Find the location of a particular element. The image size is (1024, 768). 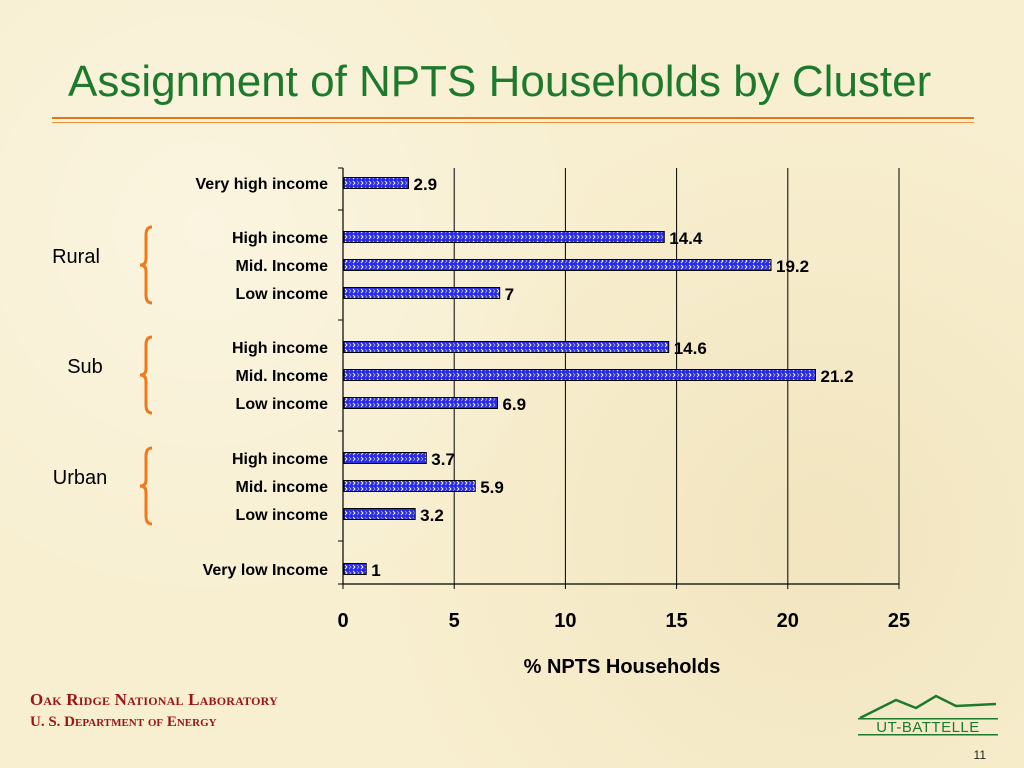

group-label: Rural is located at coordinates (76, 257).